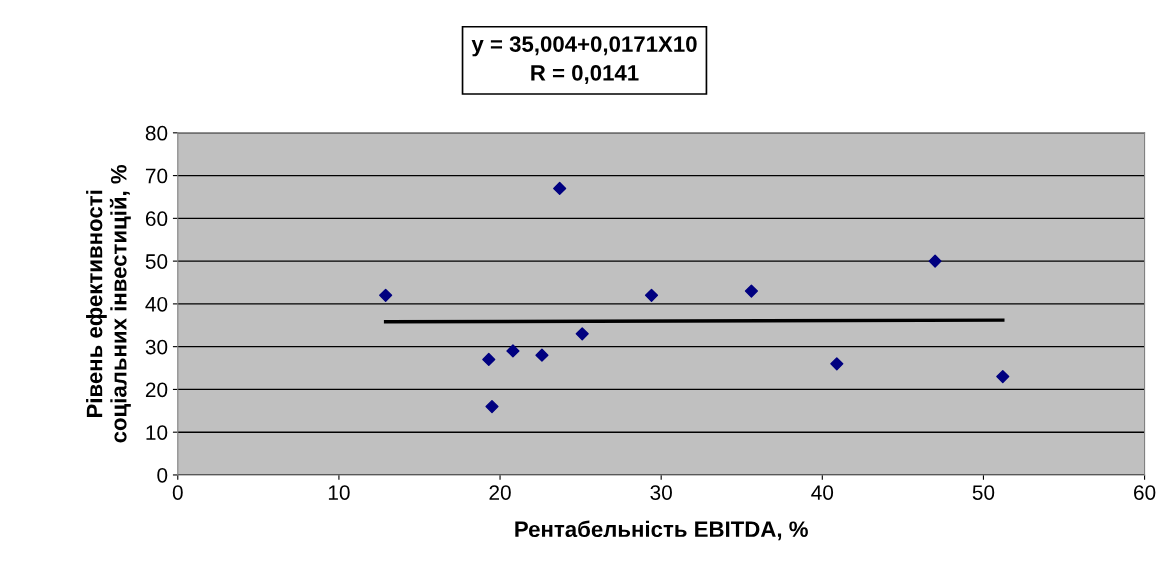  I want to click on y-tick-label: 20, so click(156, 390).